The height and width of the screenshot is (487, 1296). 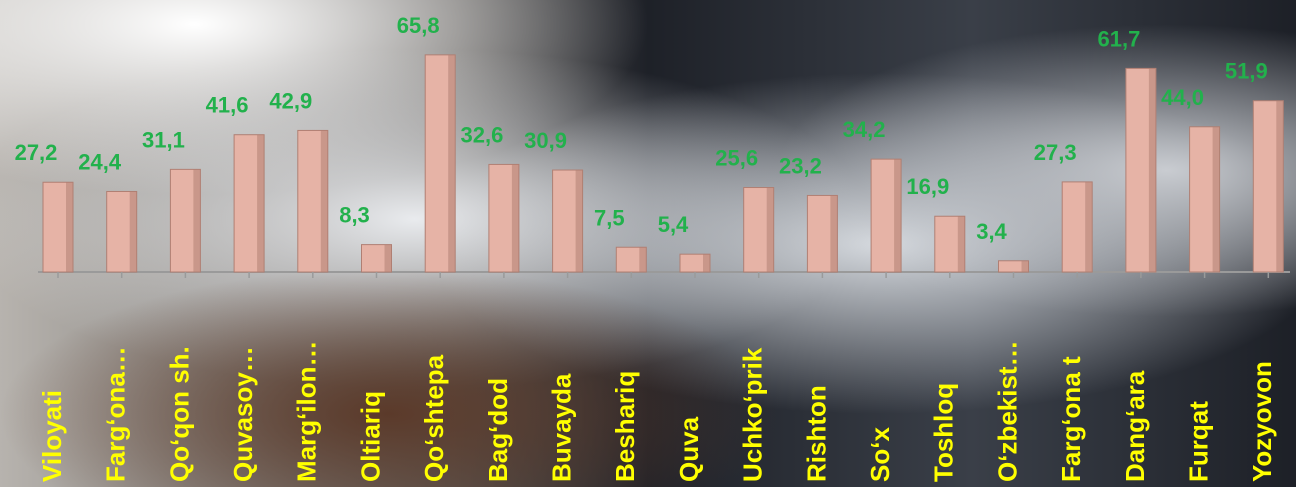 What do you see at coordinates (36, 152) in the screenshot?
I see `value-label-1: 27,2` at bounding box center [36, 152].